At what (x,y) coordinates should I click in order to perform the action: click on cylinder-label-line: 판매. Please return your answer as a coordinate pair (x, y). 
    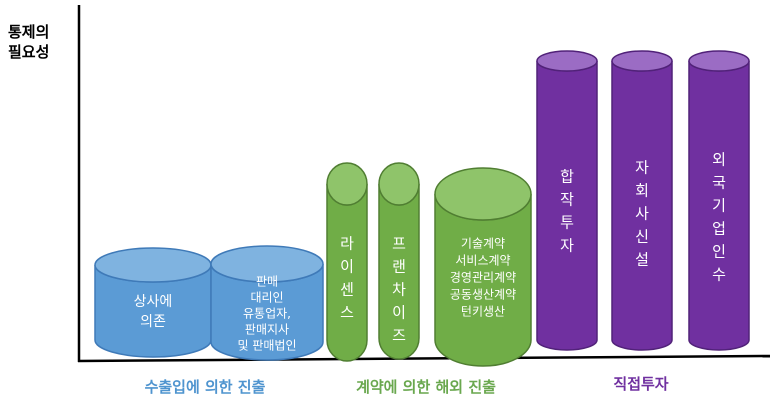
    Looking at the image, I should click on (267, 282).